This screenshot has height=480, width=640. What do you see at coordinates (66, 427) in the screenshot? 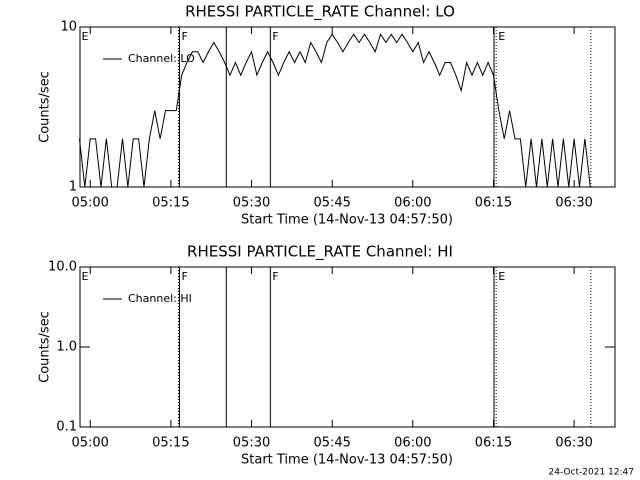
I see `y-tick-label: 0.1` at bounding box center [66, 427].